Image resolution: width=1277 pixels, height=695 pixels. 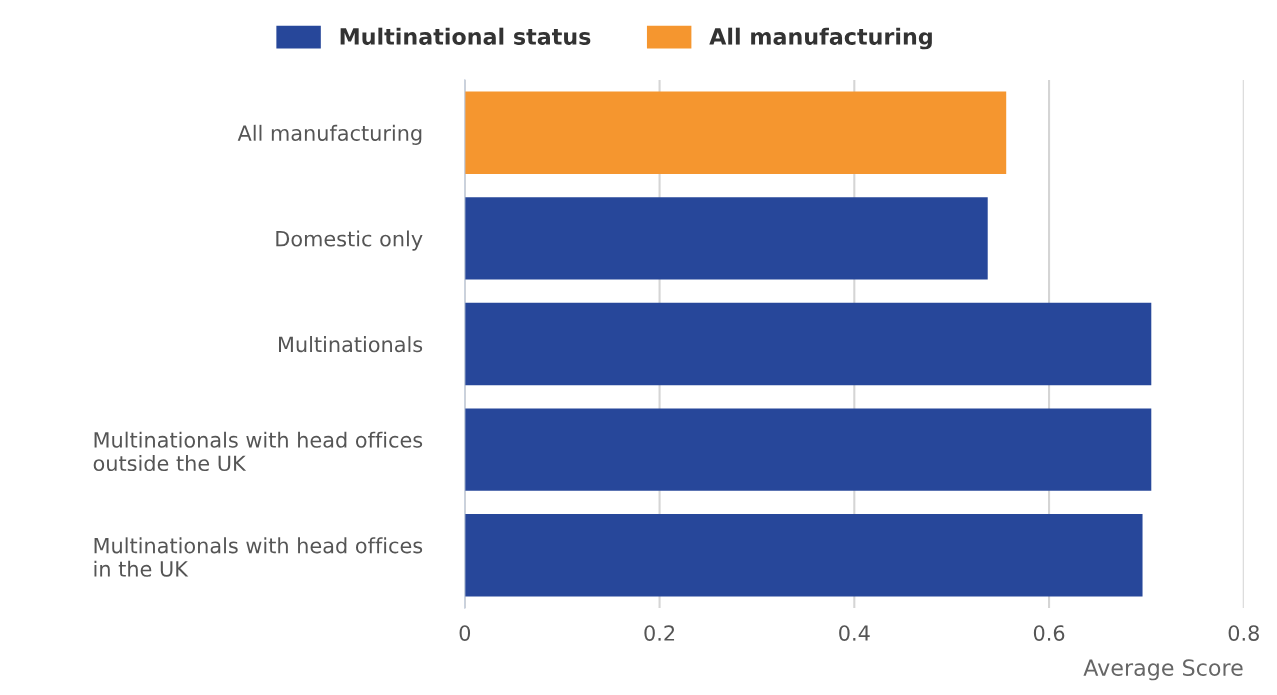 What do you see at coordinates (659, 633) in the screenshot?
I see `x-tick-label: 0.2` at bounding box center [659, 633].